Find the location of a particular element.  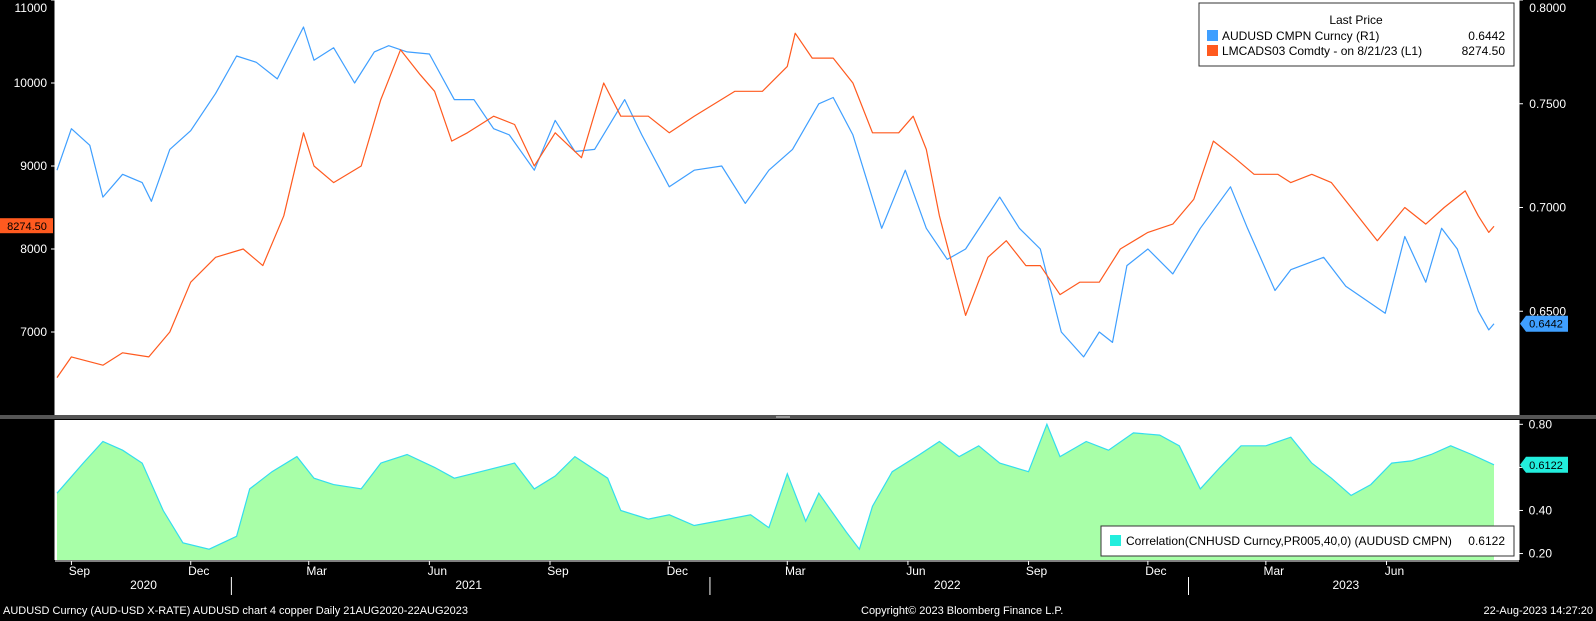

legend-value-audusd: 0.6442 is located at coordinates (1486, 36).